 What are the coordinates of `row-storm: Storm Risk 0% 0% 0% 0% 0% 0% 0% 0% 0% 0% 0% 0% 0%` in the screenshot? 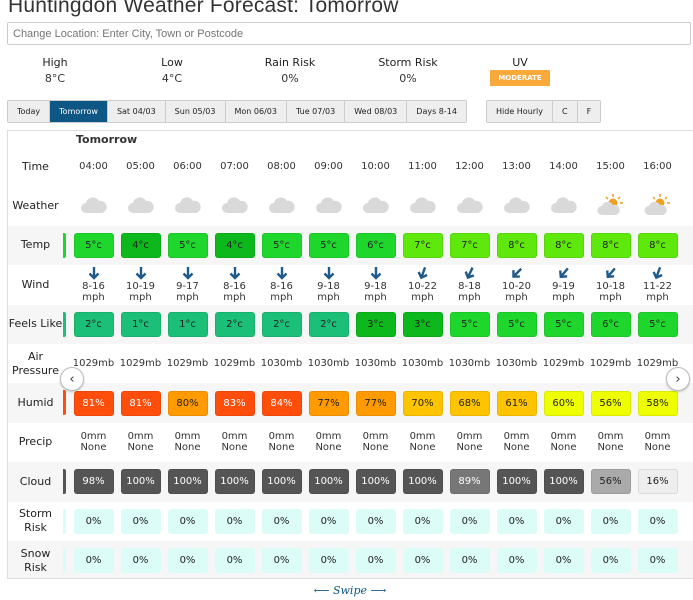 It's located at (350, 521).